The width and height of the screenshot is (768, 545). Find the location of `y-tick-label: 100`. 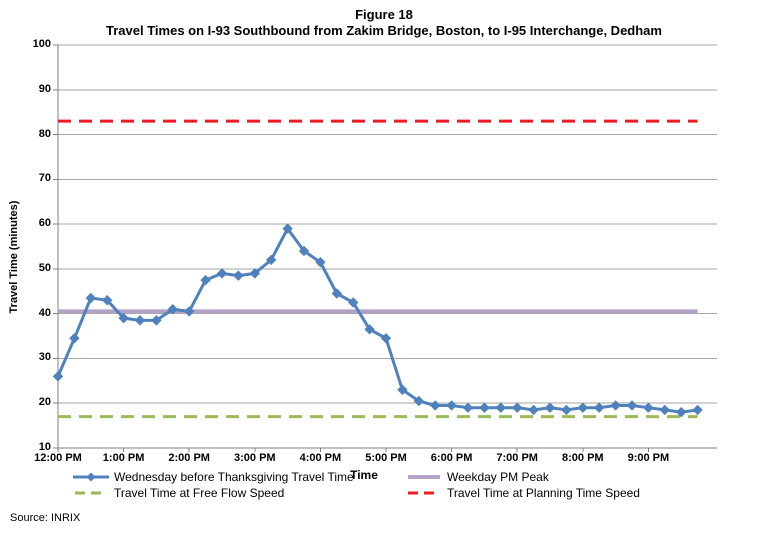

y-tick-label: 100 is located at coordinates (41, 44).